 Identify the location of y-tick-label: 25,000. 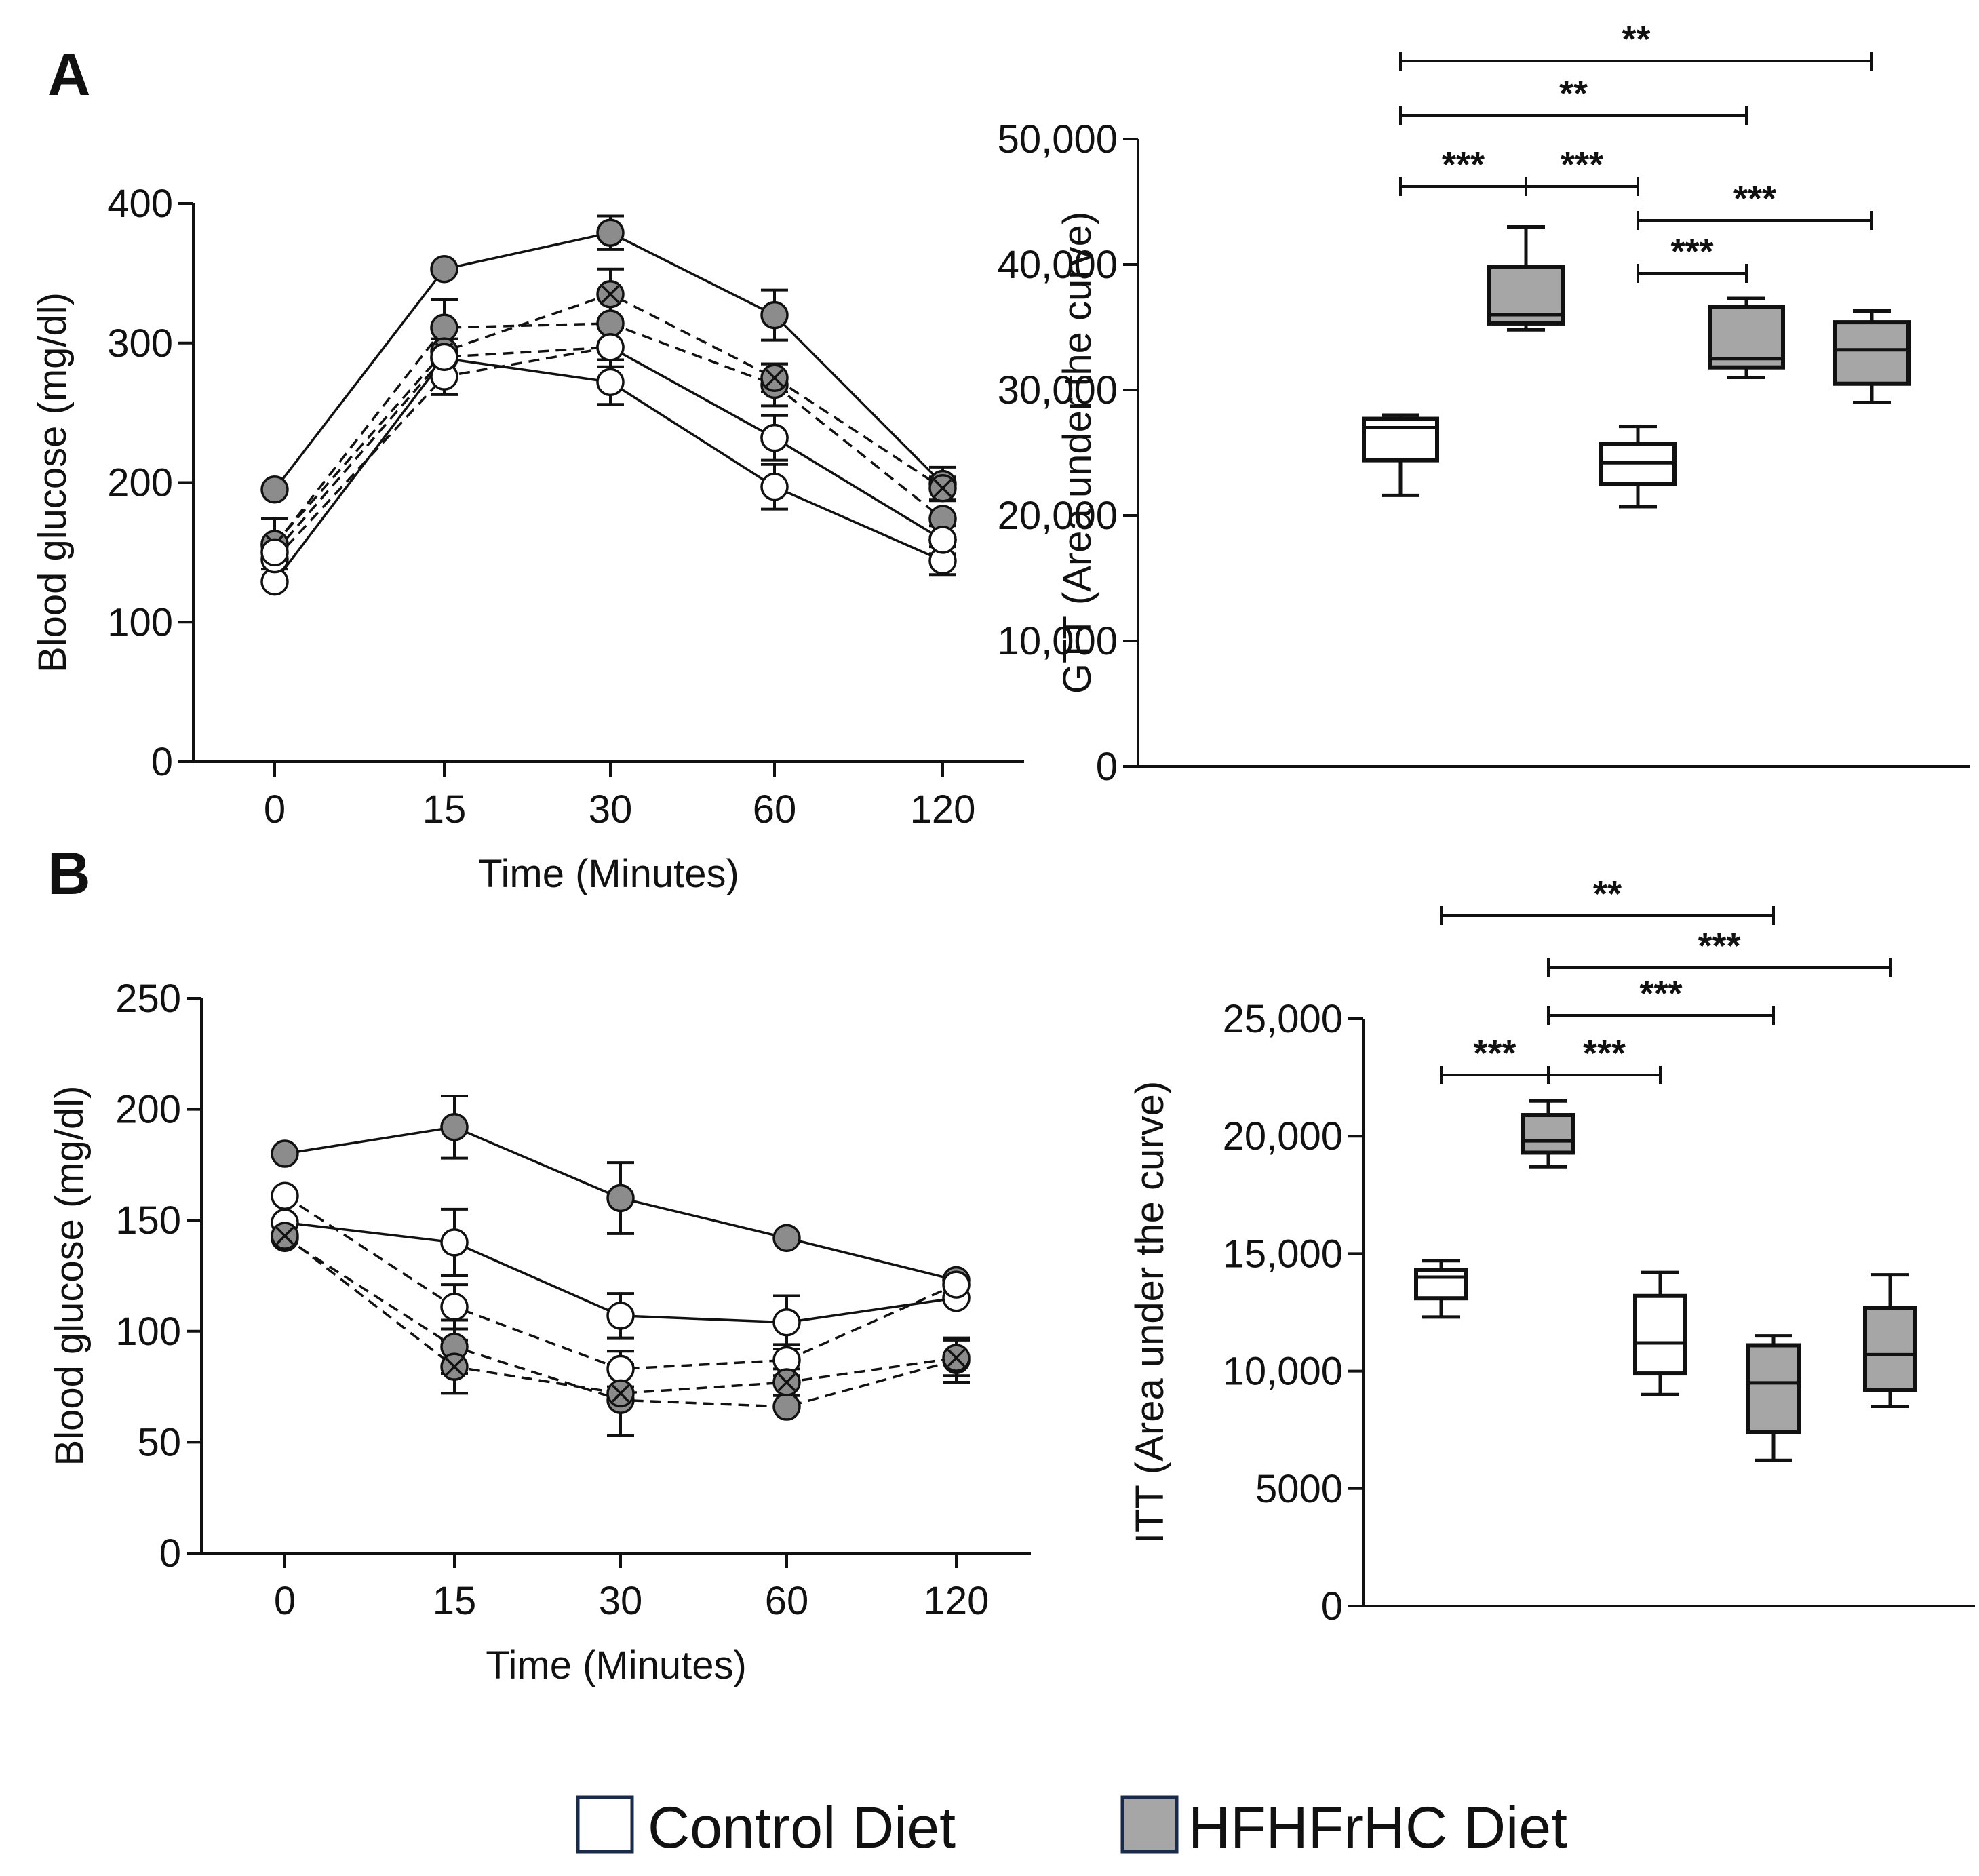
(1283, 1019).